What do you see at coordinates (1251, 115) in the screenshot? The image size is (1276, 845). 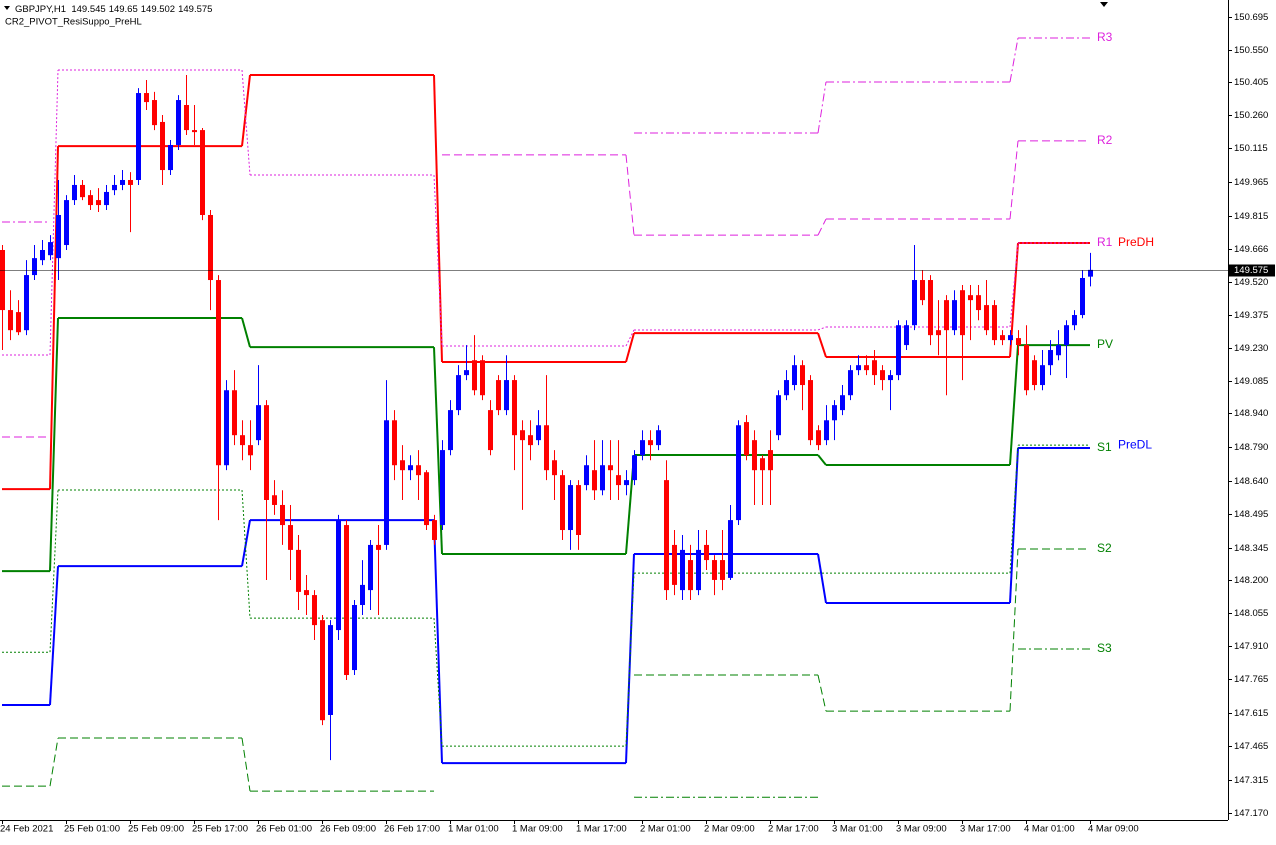 I see `y-tick-label: 150.260` at bounding box center [1251, 115].